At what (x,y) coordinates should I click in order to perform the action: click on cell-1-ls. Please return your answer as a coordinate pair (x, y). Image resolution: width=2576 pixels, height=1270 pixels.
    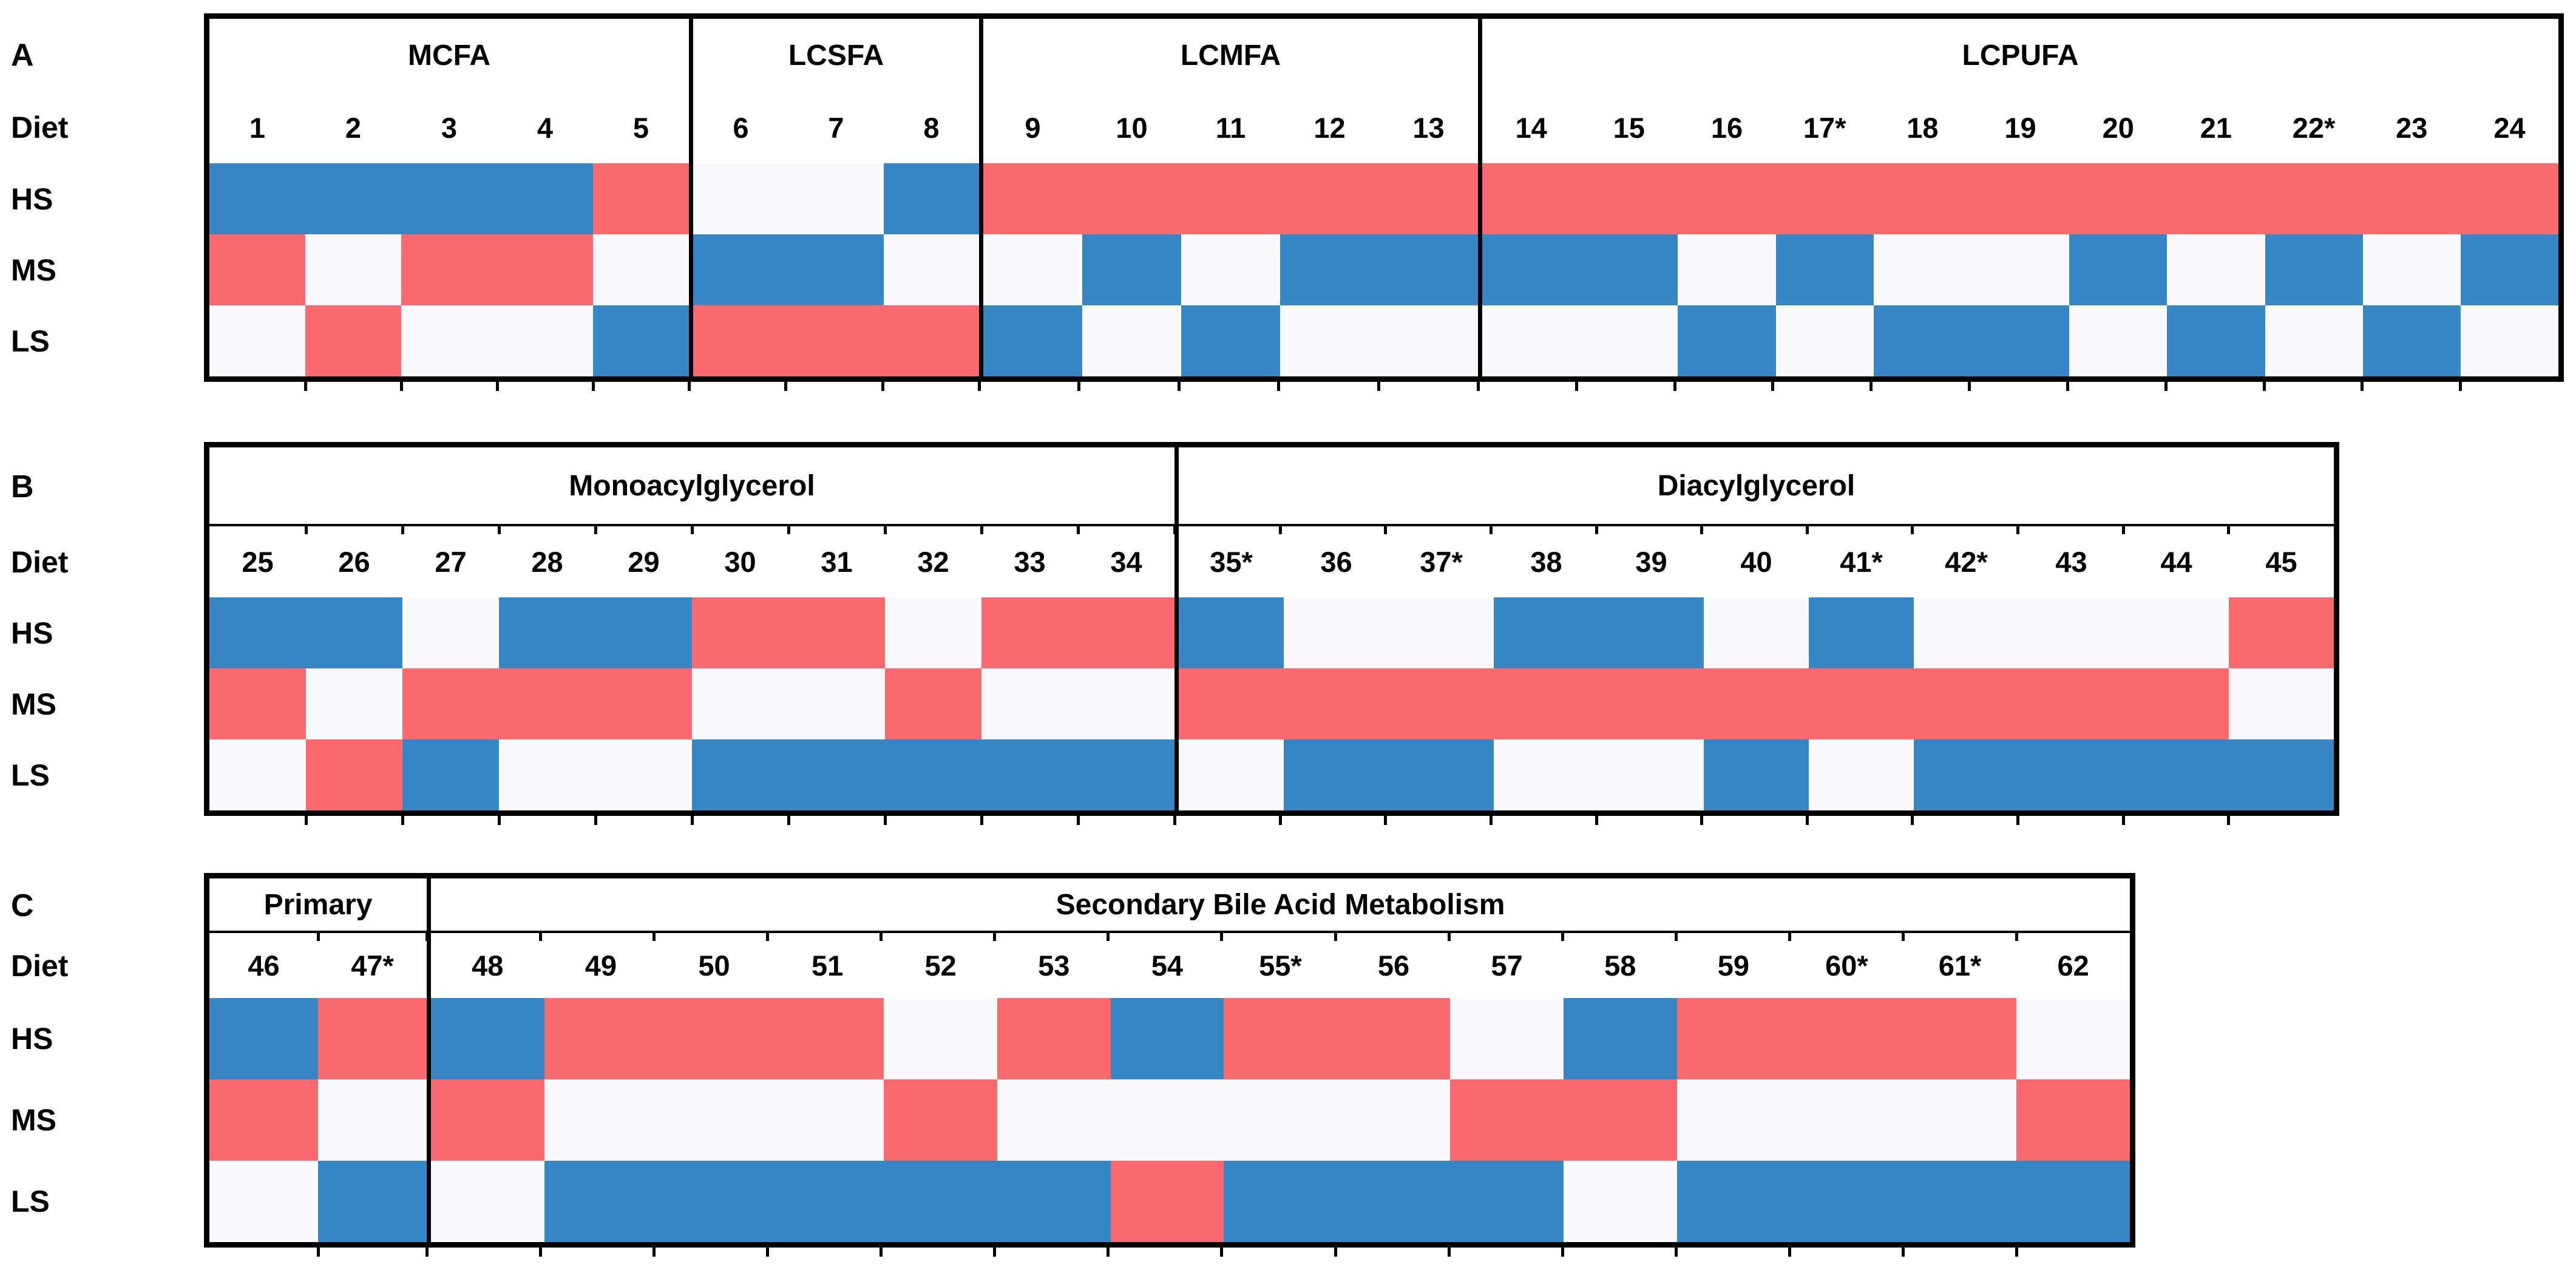
    Looking at the image, I should click on (257, 341).